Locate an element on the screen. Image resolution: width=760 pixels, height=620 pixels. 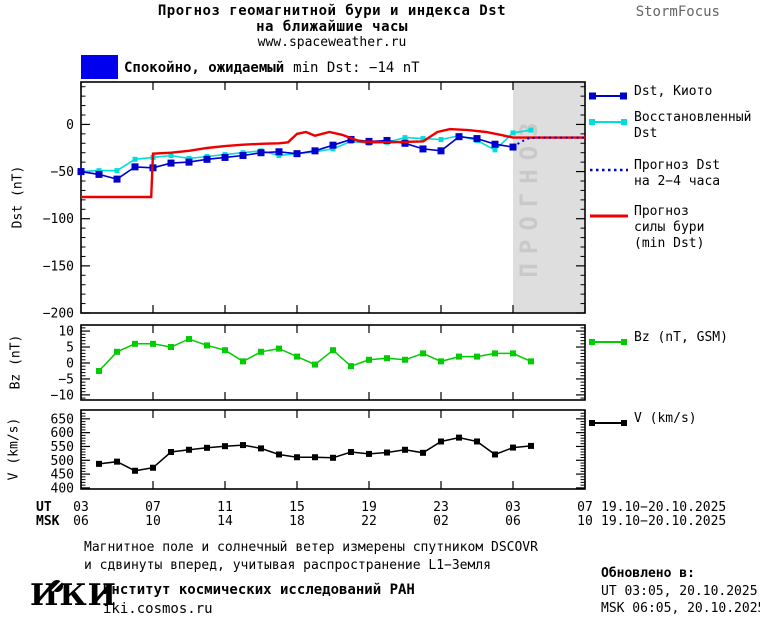
page-subtitle: на ближайшие часы is located at coordinates (332, 27).